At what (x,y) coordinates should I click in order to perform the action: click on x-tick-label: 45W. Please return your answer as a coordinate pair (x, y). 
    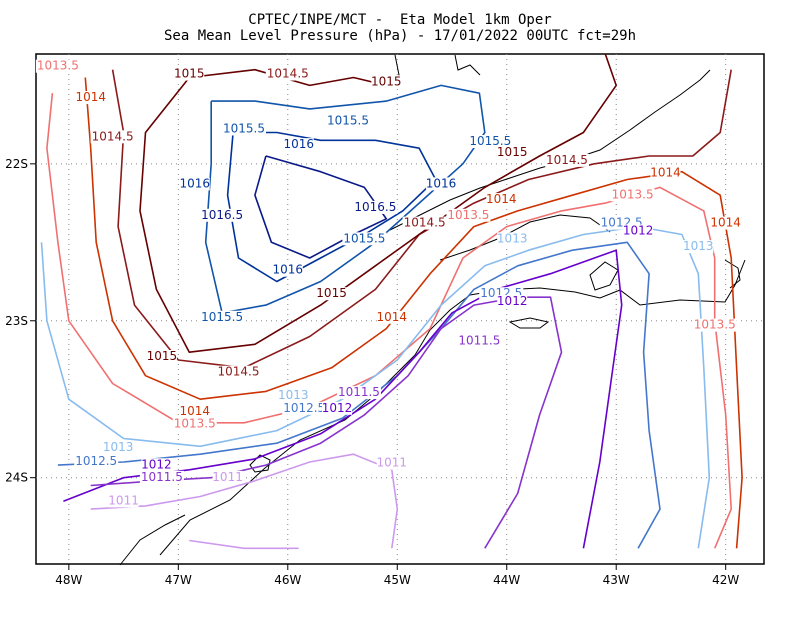
    Looking at the image, I should click on (397, 580).